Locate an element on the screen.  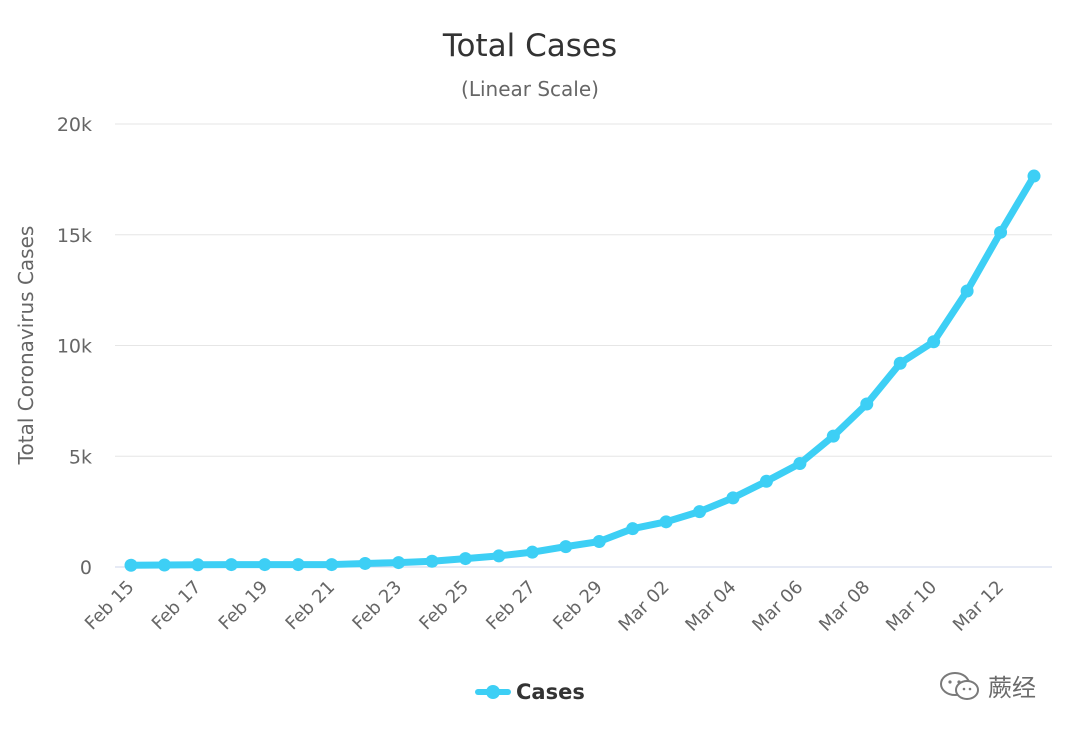
legend-label-cases: Cases is located at coordinates (550, 692).